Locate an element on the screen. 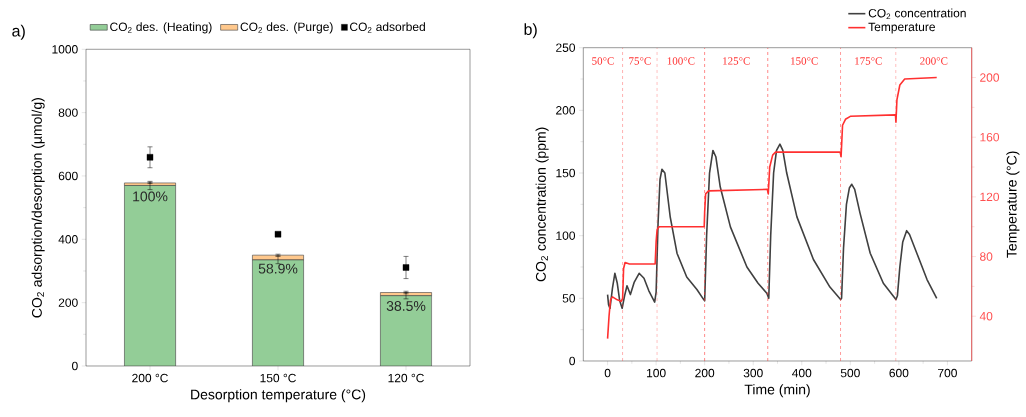  y-tick-label: 400 is located at coordinates (68, 239).